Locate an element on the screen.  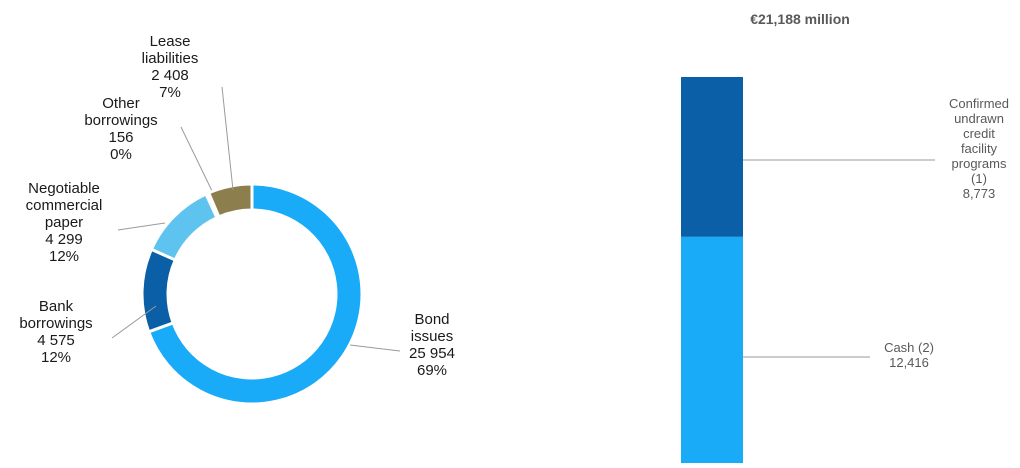
donut-slice-bank-borrowings is located at coordinates (159, 290).